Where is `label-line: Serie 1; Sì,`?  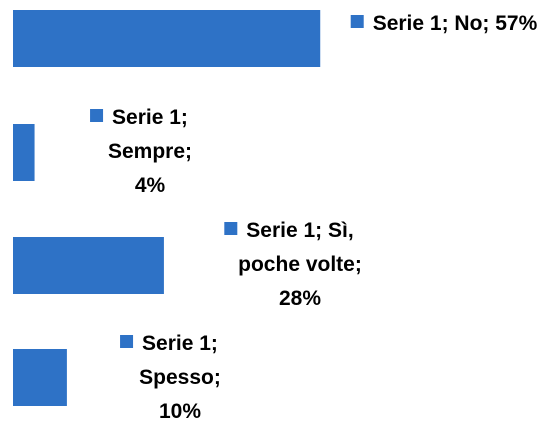
label-line: Serie 1; Sì, is located at coordinates (299, 230).